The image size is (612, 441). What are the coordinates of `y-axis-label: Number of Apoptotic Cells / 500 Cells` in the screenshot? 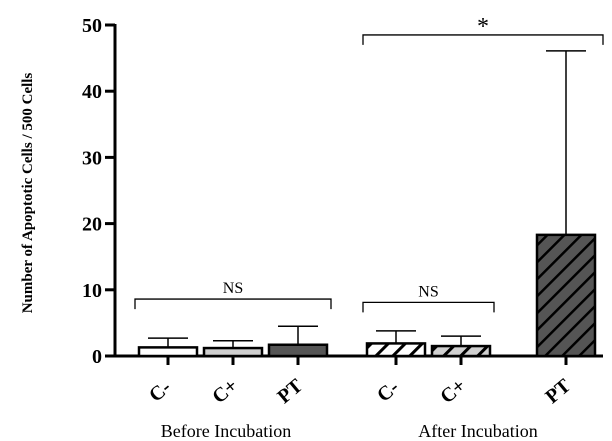 It's located at (28, 193).